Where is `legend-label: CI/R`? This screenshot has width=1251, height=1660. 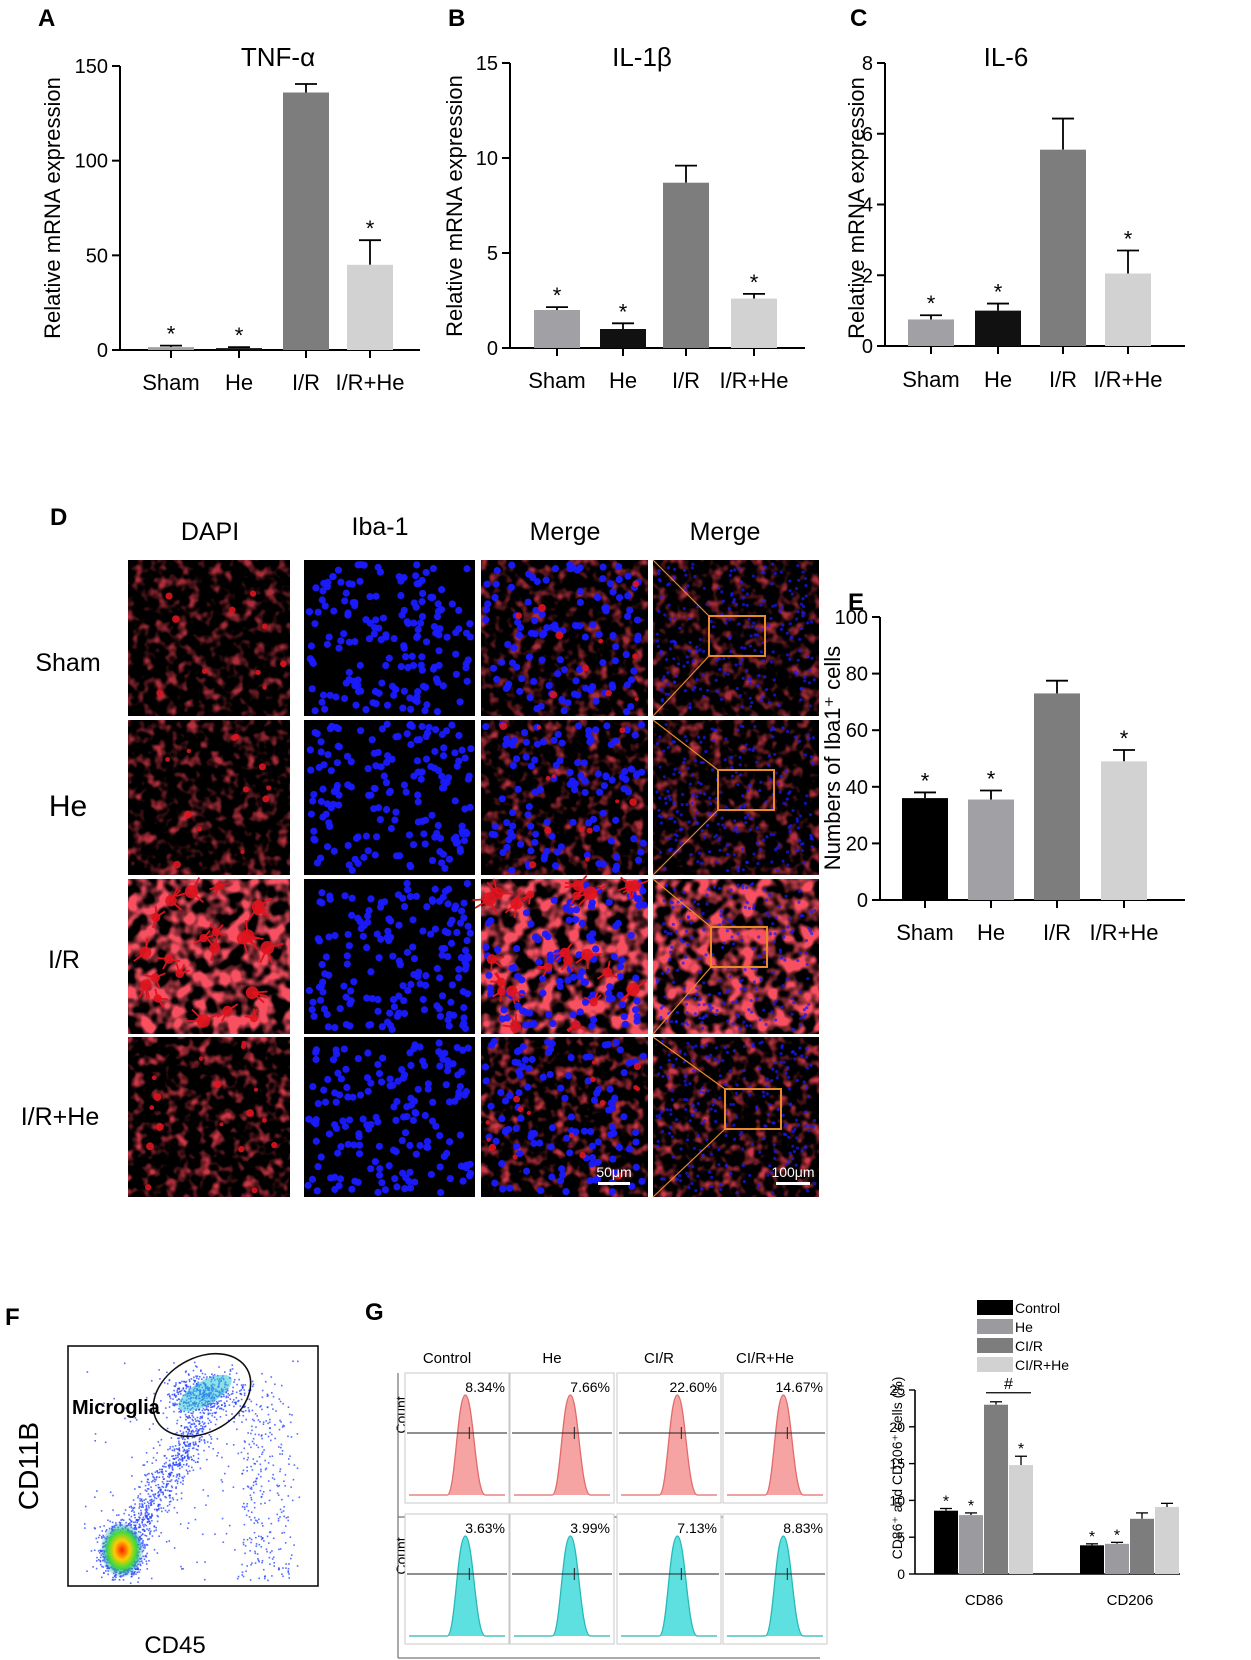
legend-label: CI/R is located at coordinates (1029, 1346).